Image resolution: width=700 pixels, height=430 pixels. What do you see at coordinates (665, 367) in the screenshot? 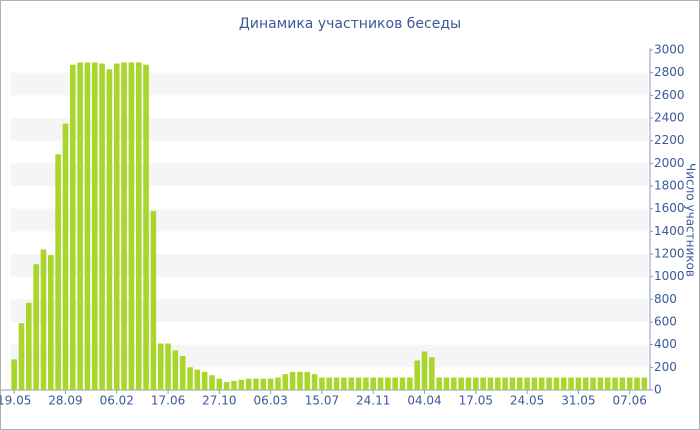
I see `y-tick-label: 200` at bounding box center [665, 367].